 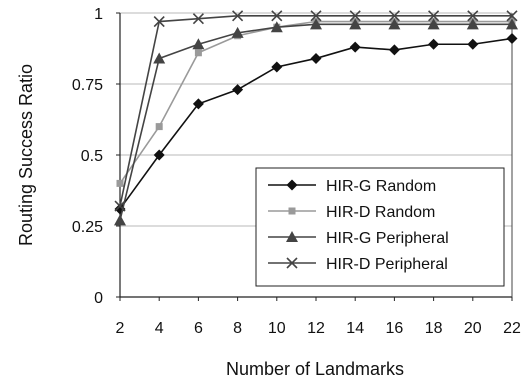 I want to click on x-tick-label: 16, so click(x=395, y=328).